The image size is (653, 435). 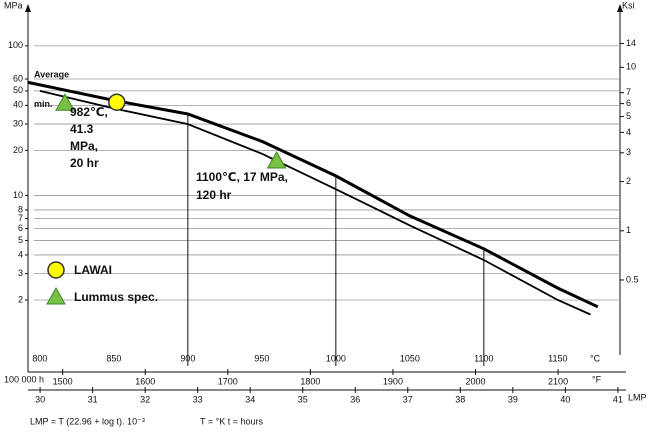 I want to click on lmp_axis-tick-label: 39, so click(x=513, y=399).